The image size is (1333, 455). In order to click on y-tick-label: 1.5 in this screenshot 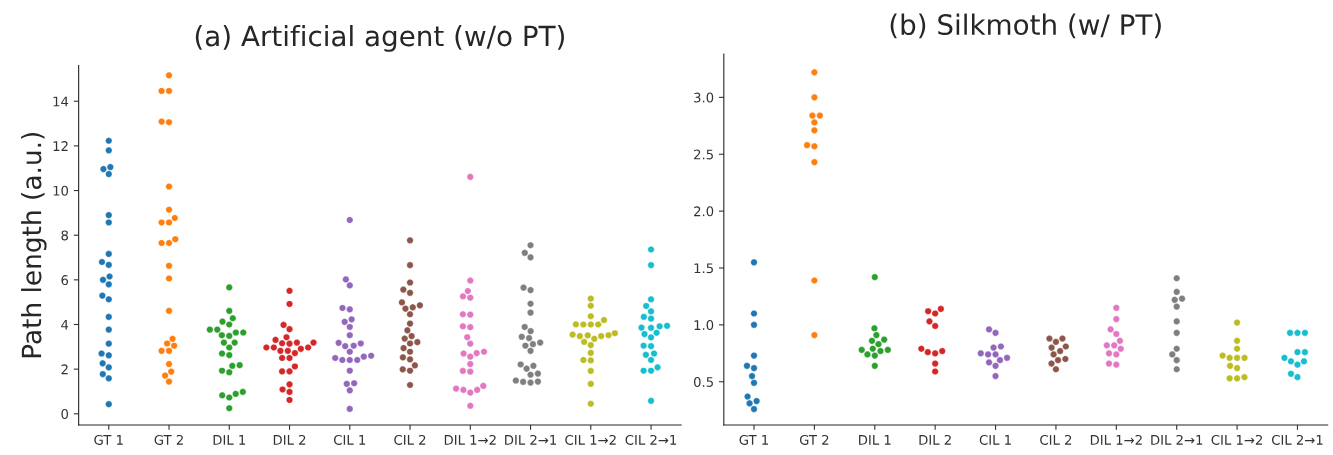, I will do `click(703, 268)`.